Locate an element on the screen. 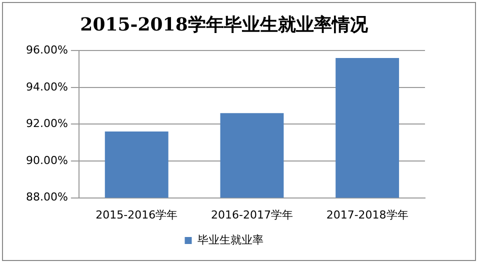 The image size is (478, 263). x-tick-label: 2017-2018学年 is located at coordinates (367, 215).